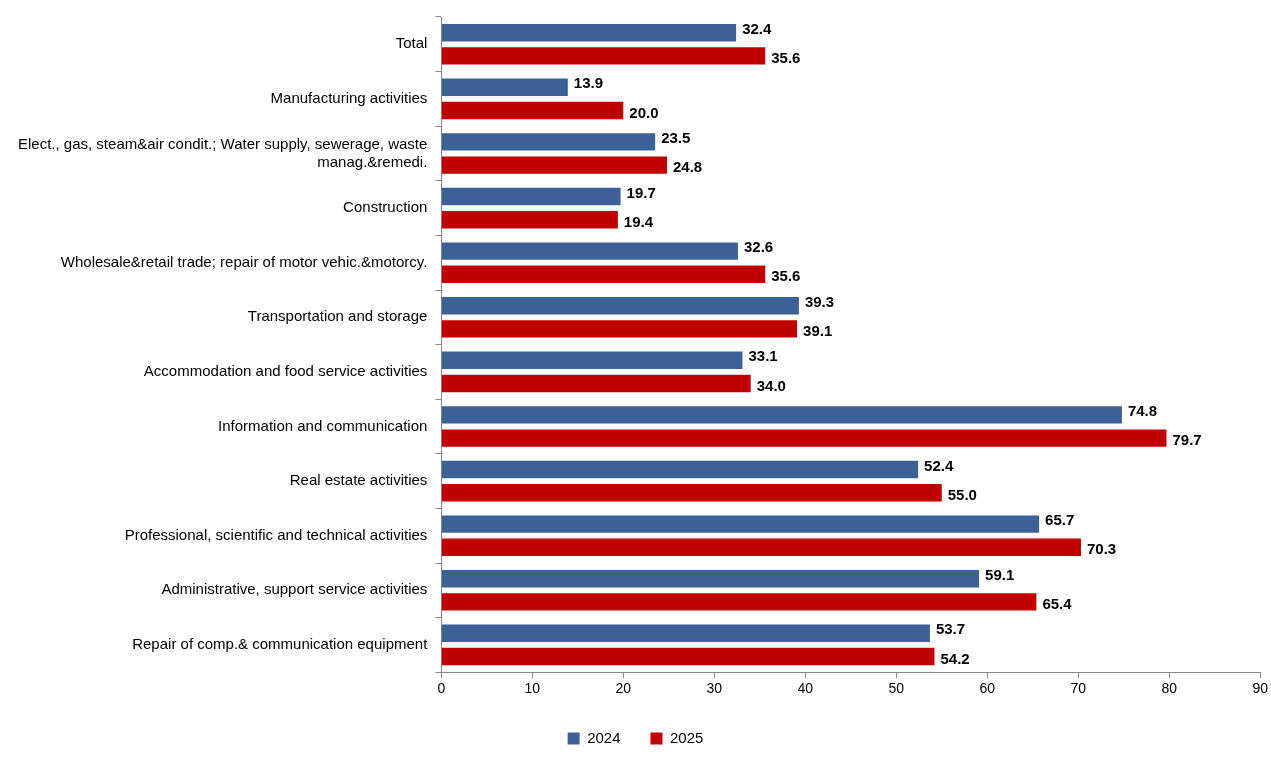  I want to click on data-label: 59.1, so click(1000, 574).